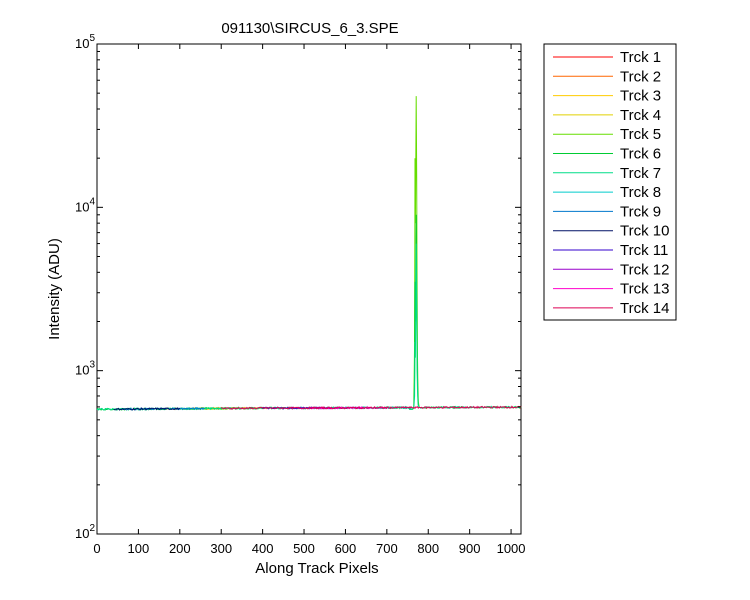  What do you see at coordinates (640, 96) in the screenshot?
I see `legend-label: Trck 3` at bounding box center [640, 96].